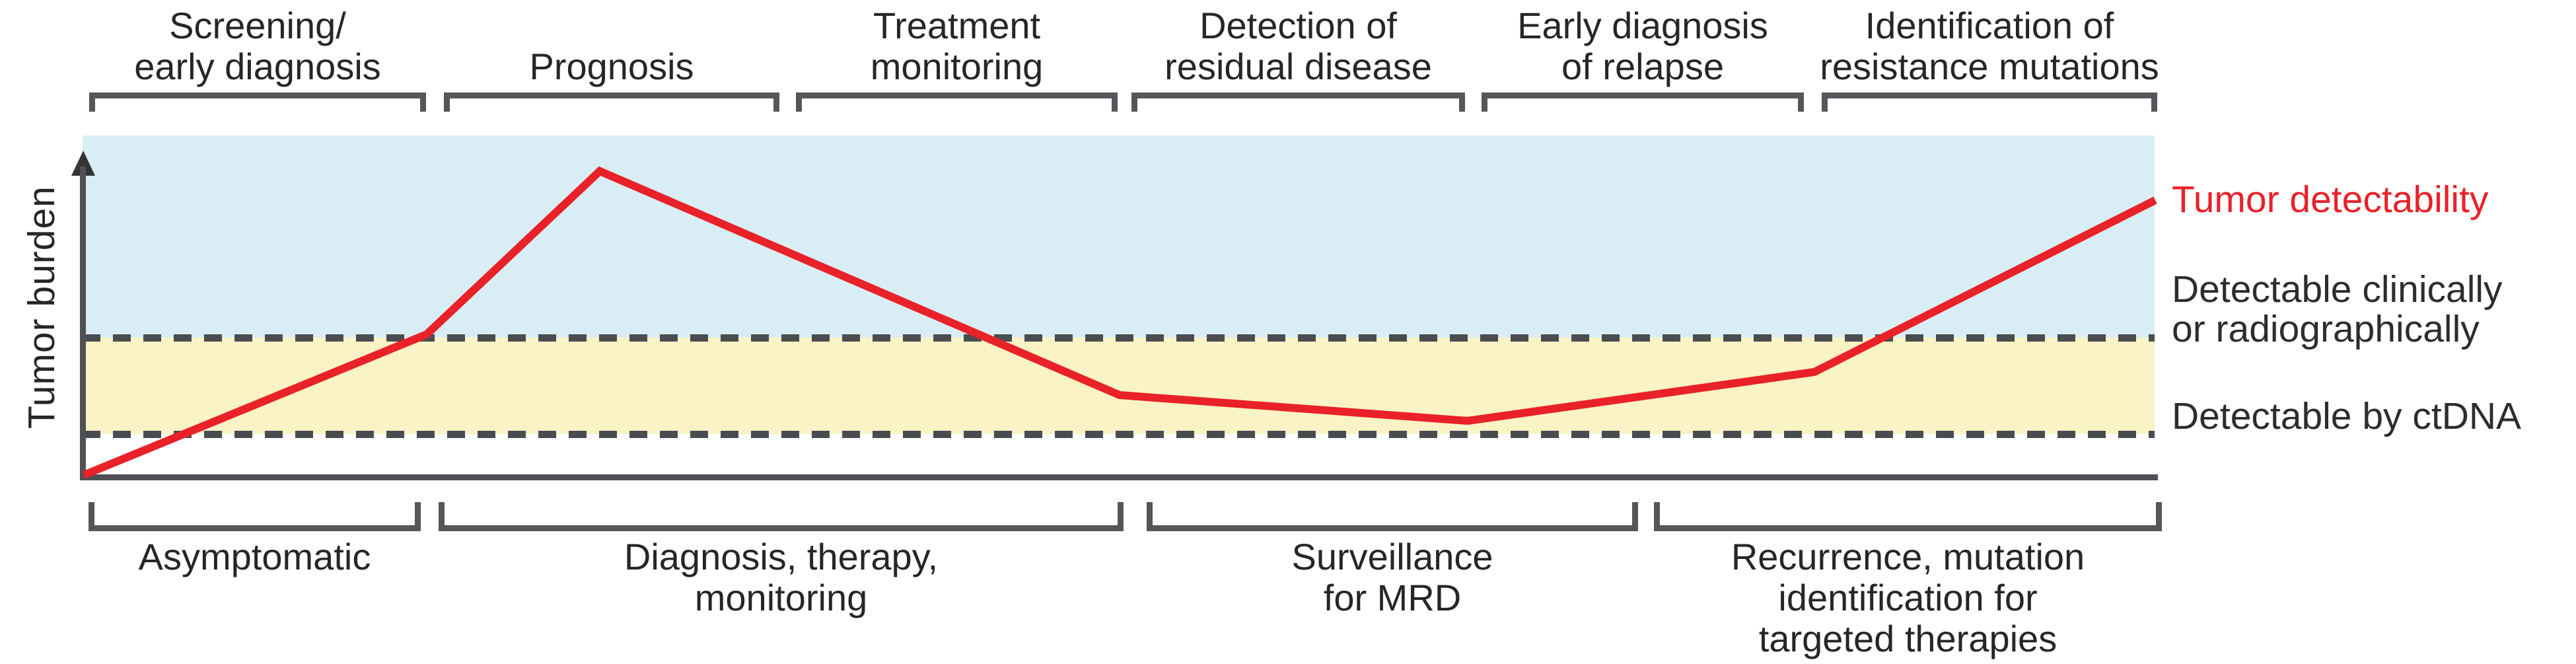 The height and width of the screenshot is (664, 2576). Describe the element at coordinates (1392, 577) in the screenshot. I see `phase-label-surveillance-mrd: Surveillance for MRD` at that location.